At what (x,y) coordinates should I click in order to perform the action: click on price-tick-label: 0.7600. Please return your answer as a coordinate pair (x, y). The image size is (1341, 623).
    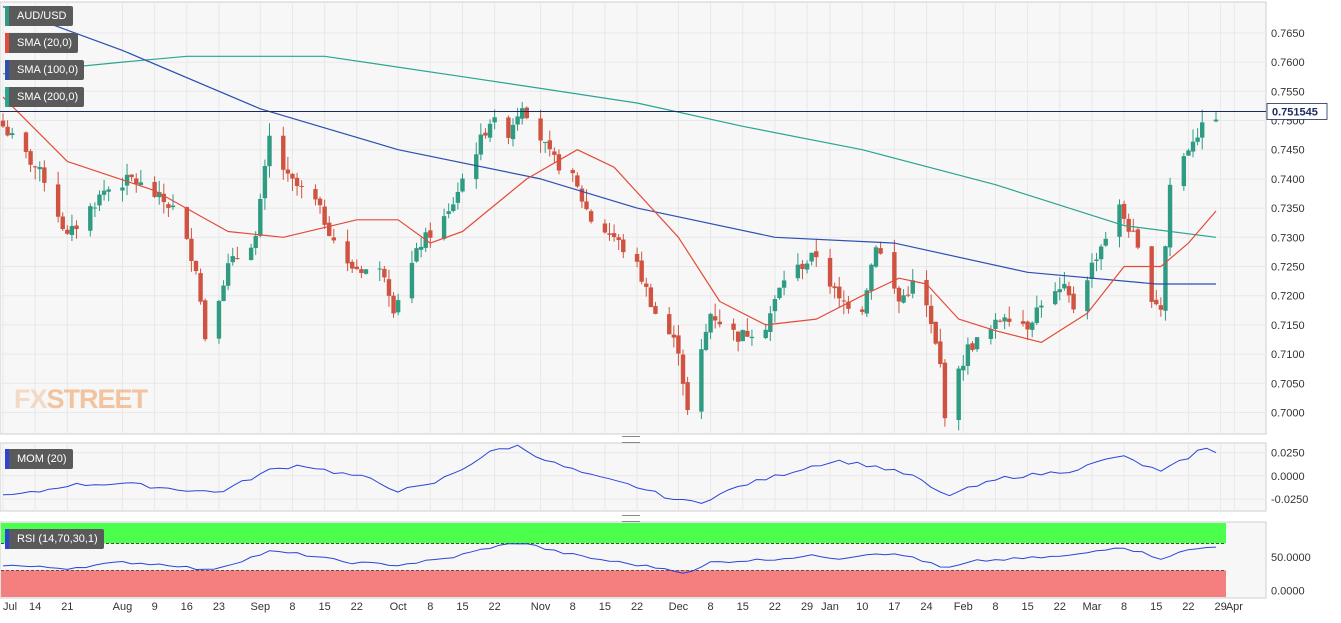
    Looking at the image, I should click on (1288, 63).